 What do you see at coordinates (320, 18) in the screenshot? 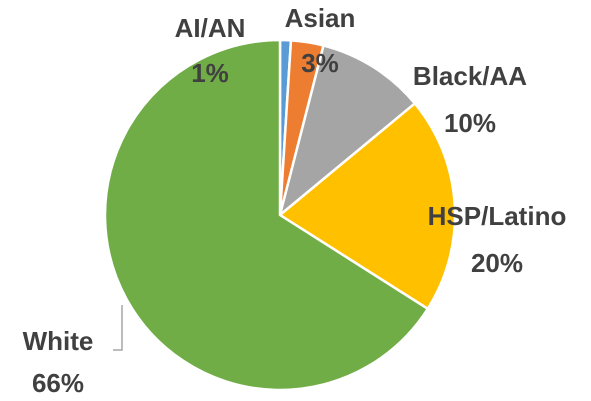
I see `slice-label: Asian` at bounding box center [320, 18].